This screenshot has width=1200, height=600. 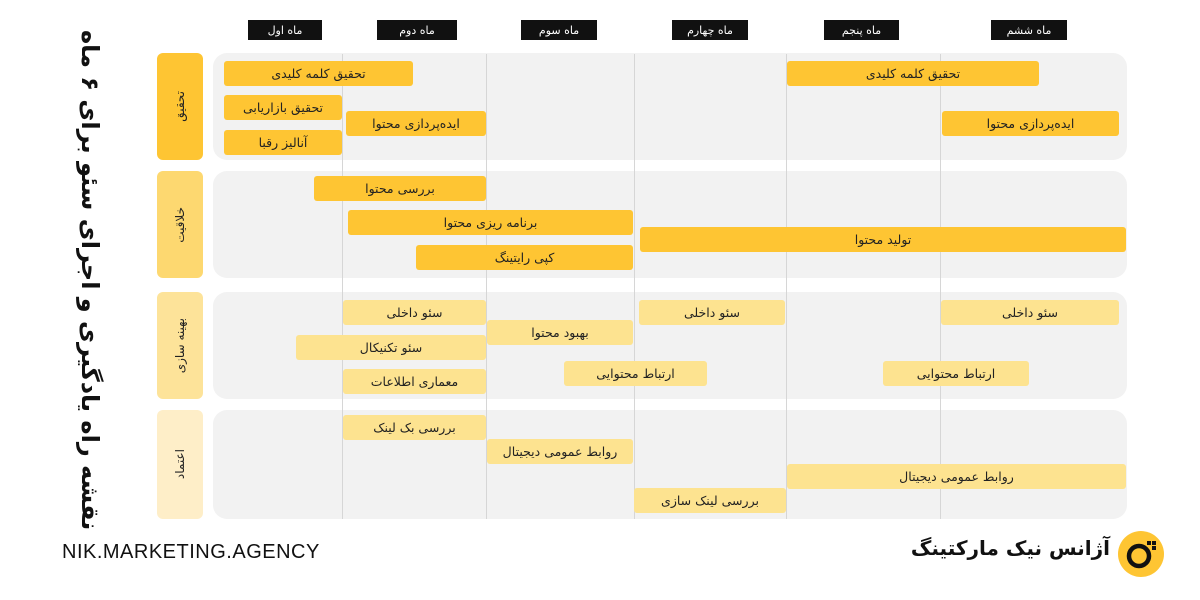 What do you see at coordinates (710, 500) in the screenshot?
I see `task-bar: بررسی لینک سازی` at bounding box center [710, 500].